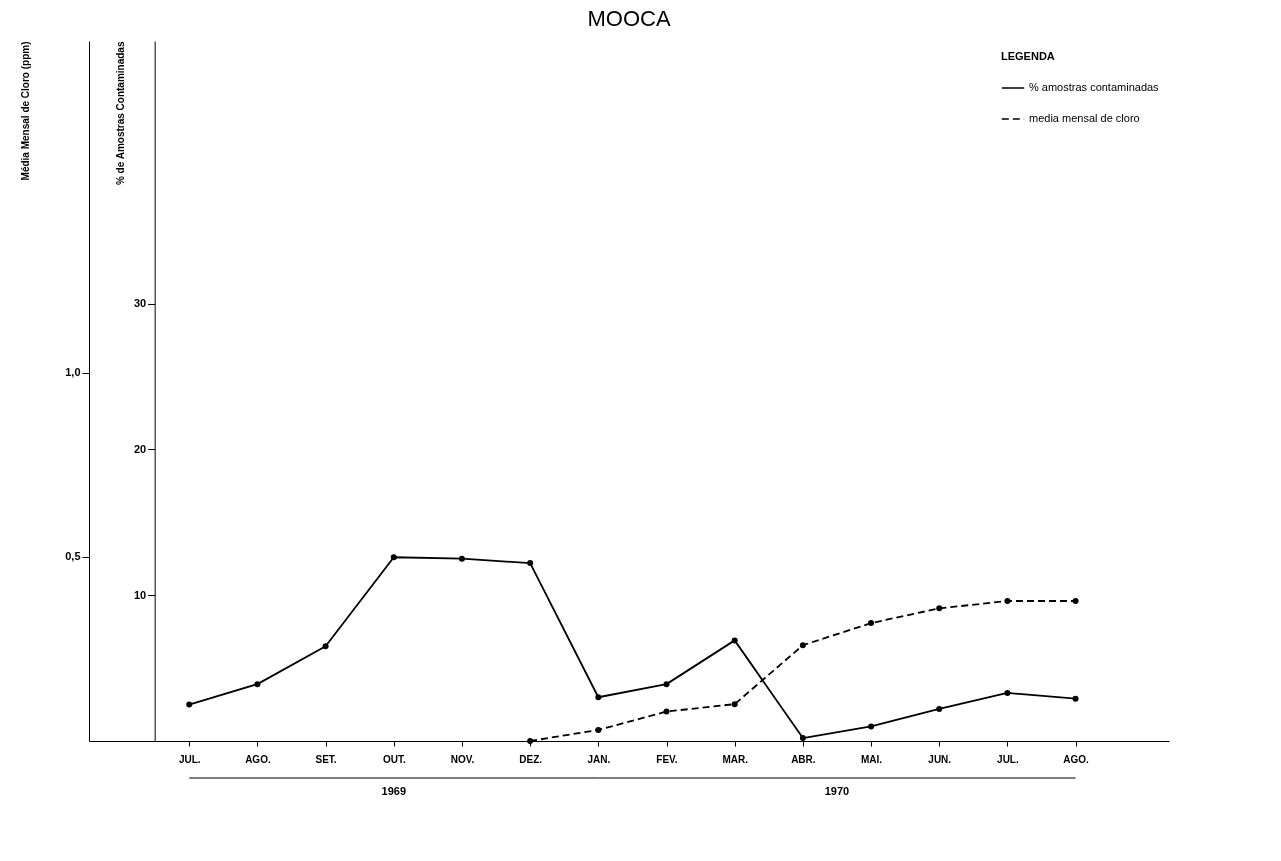 The height and width of the screenshot is (861, 1281). What do you see at coordinates (1028, 56) in the screenshot?
I see `legend-title: LEGENDA` at bounding box center [1028, 56].